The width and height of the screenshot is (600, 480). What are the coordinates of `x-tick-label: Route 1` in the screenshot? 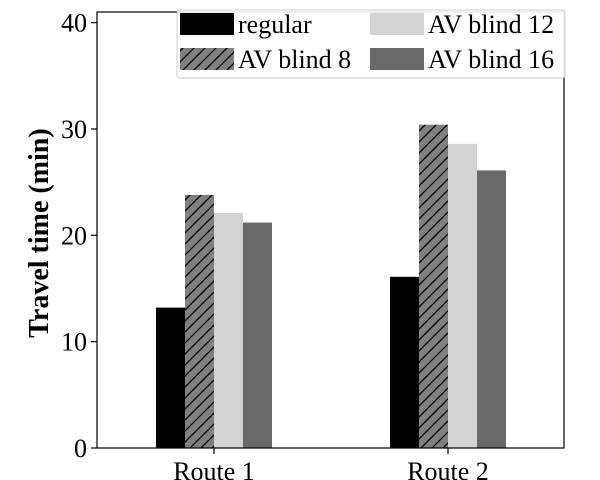 It's located at (214, 468).